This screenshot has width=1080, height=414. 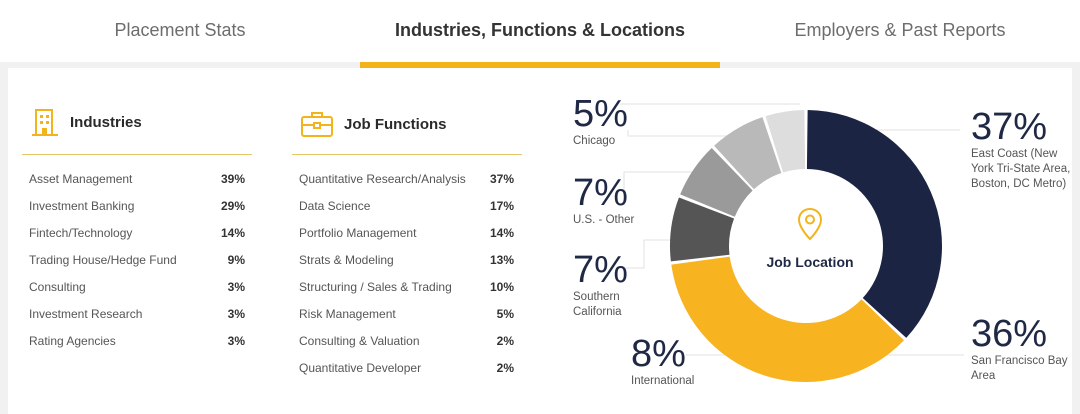 What do you see at coordinates (137, 154) in the screenshot?
I see `industries-divider` at bounding box center [137, 154].